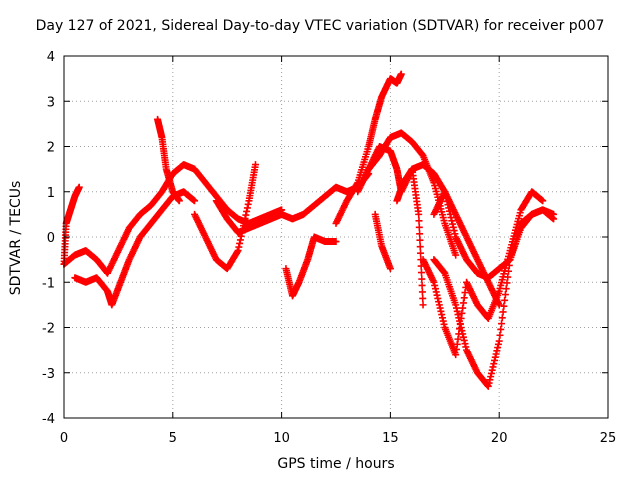 The height and width of the screenshot is (480, 640). Describe the element at coordinates (494, 235) in the screenshot. I see `series-track-o` at that location.